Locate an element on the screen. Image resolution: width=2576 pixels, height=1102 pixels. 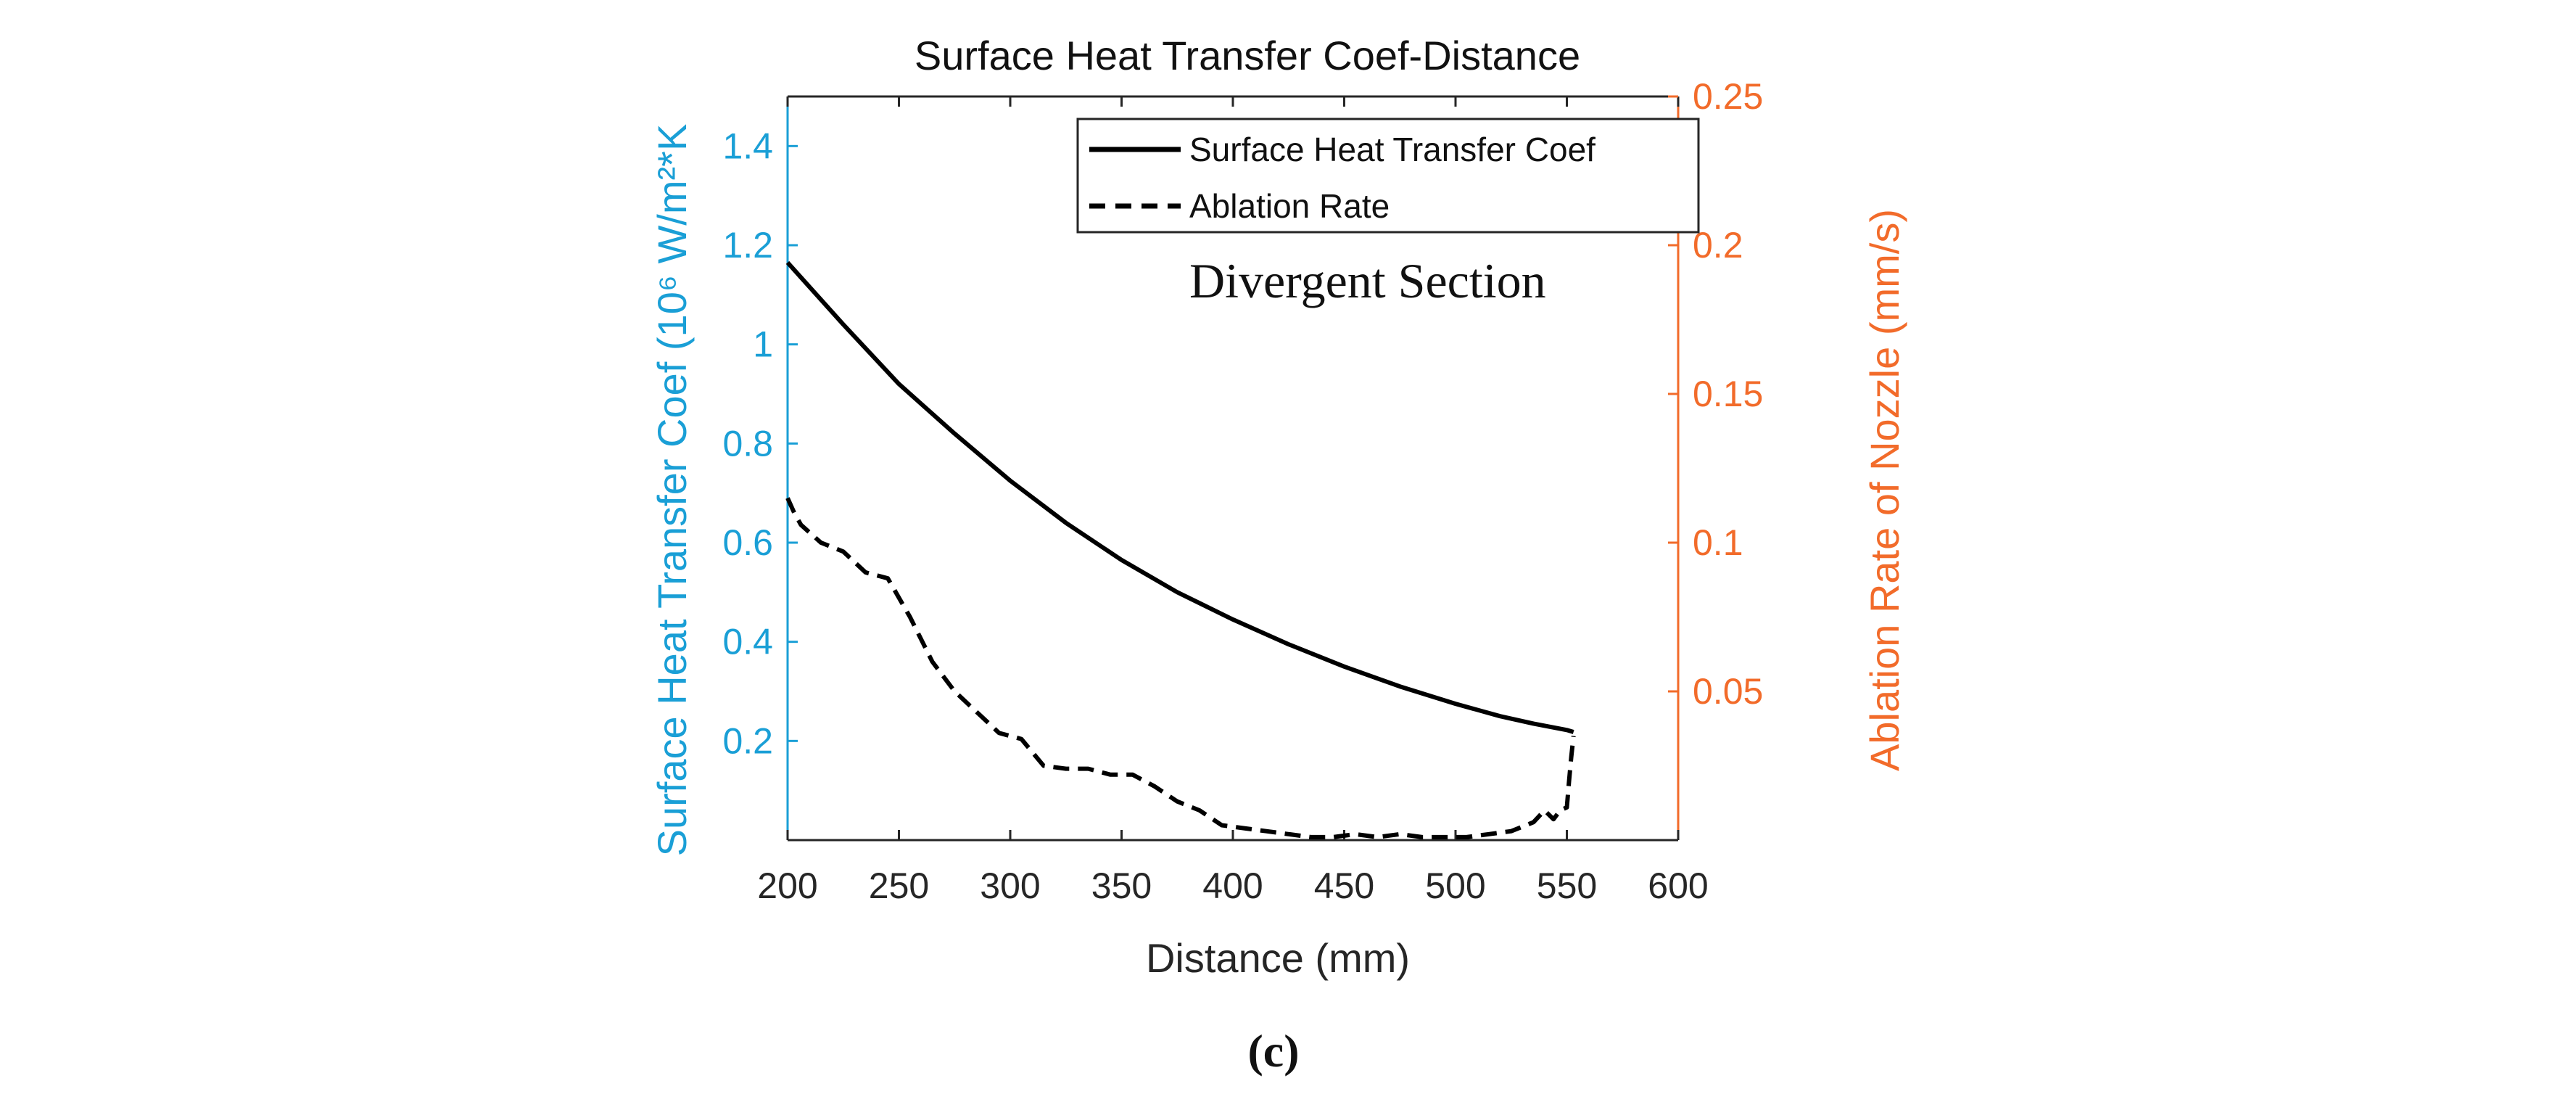
x-tick-label: 500 is located at coordinates (1455, 885).